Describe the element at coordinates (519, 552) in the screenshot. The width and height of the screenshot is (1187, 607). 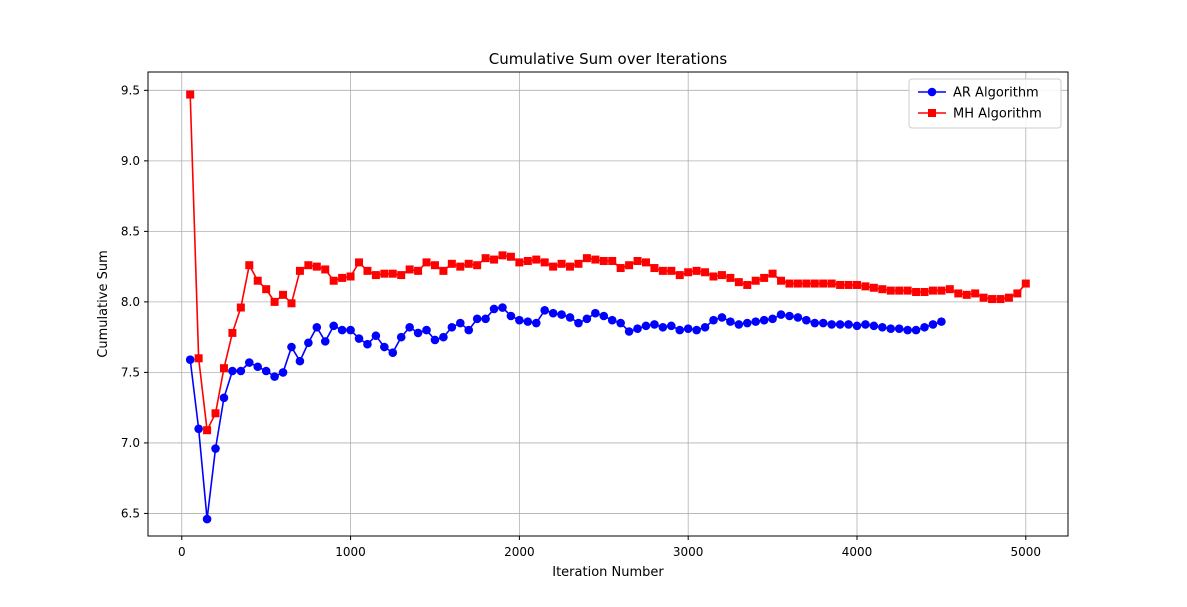
I see `x-tick-label: 2000` at that location.